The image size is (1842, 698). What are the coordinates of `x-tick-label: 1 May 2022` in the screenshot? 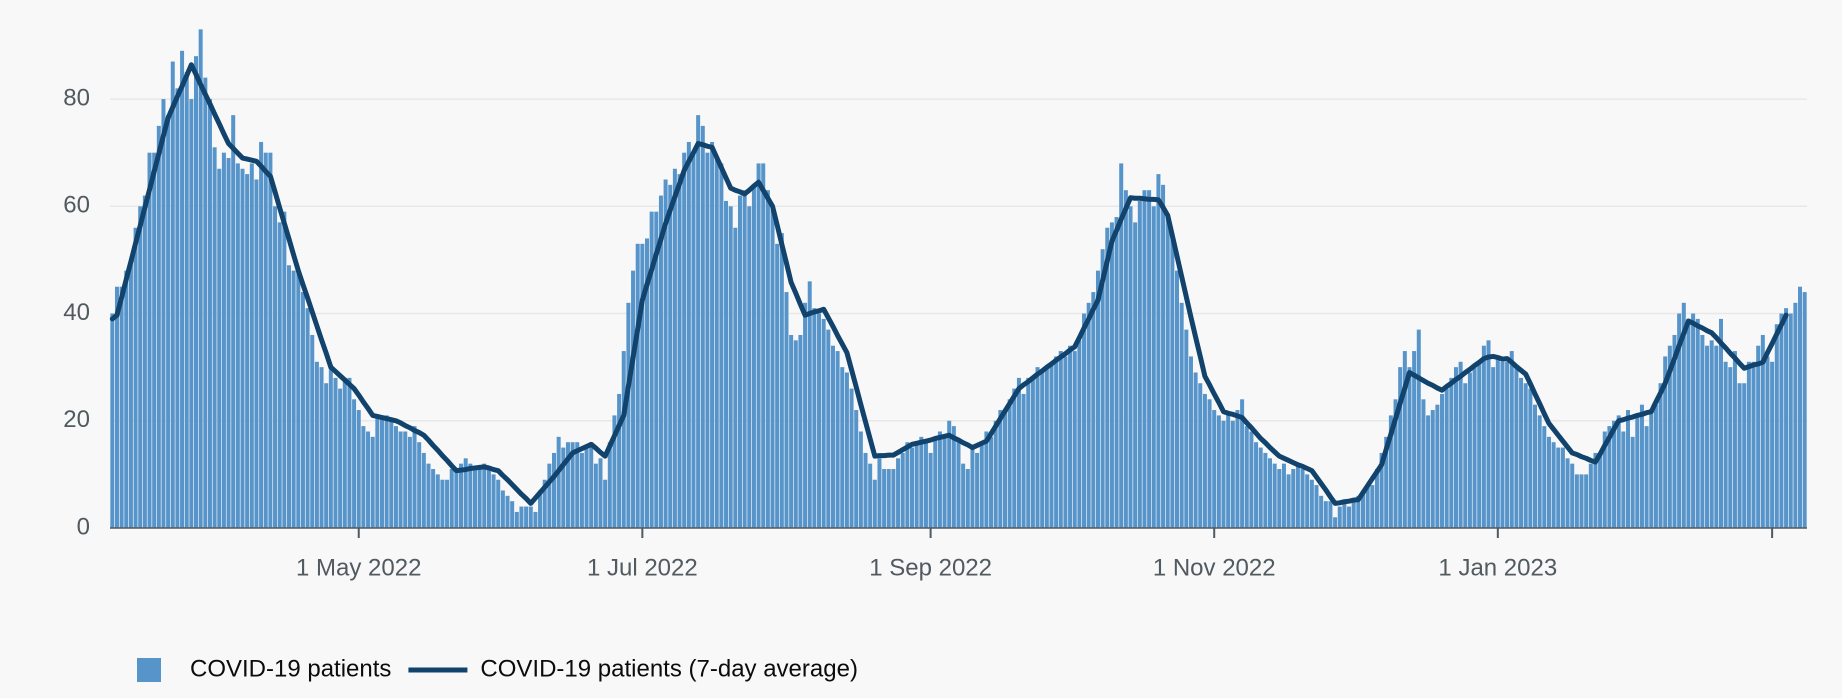 It's located at (358, 567).